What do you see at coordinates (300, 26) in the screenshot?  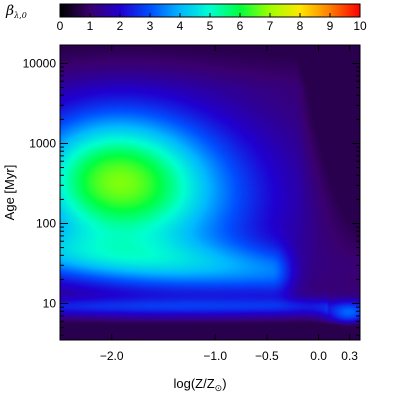 I see `colorbar-tick-label: 8` at bounding box center [300, 26].